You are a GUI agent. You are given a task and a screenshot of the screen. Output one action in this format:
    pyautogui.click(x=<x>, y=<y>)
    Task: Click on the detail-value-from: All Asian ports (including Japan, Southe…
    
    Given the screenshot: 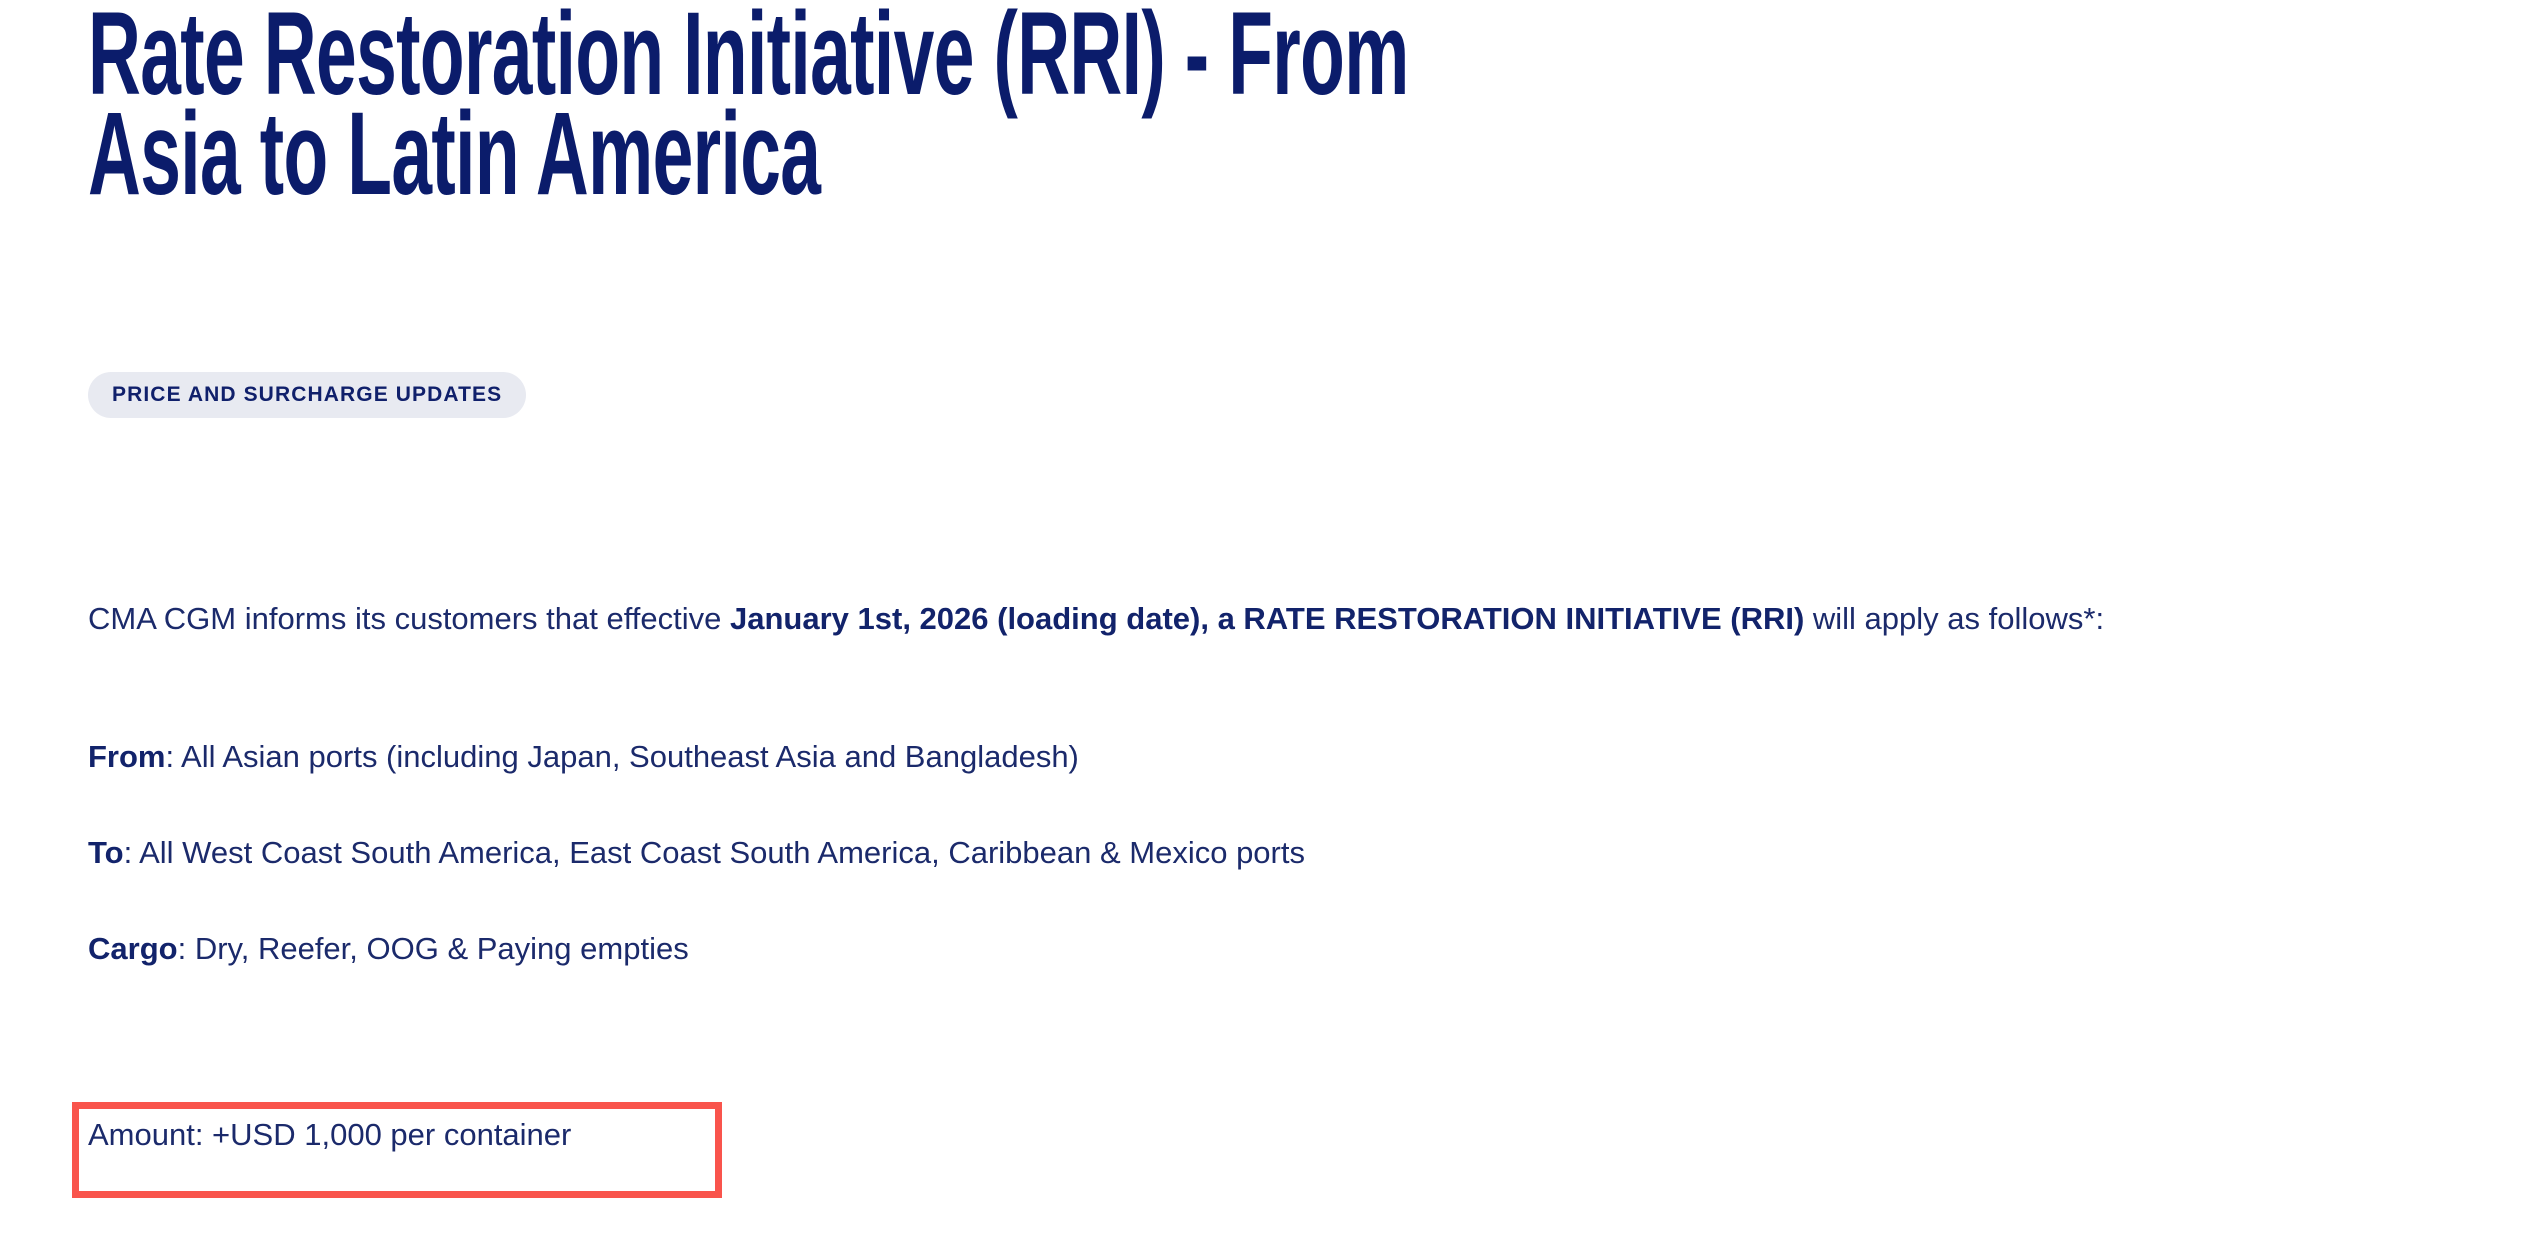 What is the action you would take?
    pyautogui.click(x=630, y=756)
    